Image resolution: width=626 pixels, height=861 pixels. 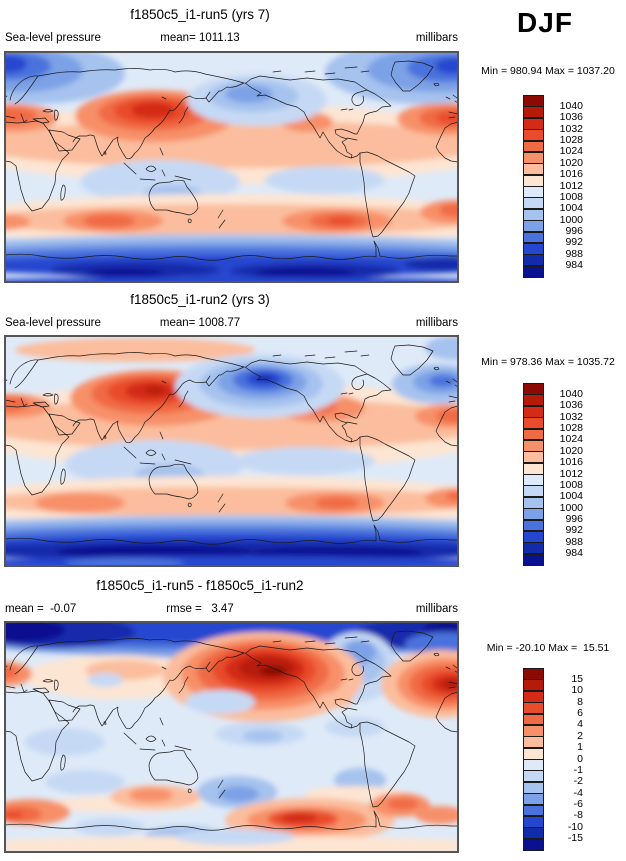 I want to click on minmax-label: Min = 980.94 Max = 1037.20, so click(x=548, y=71).